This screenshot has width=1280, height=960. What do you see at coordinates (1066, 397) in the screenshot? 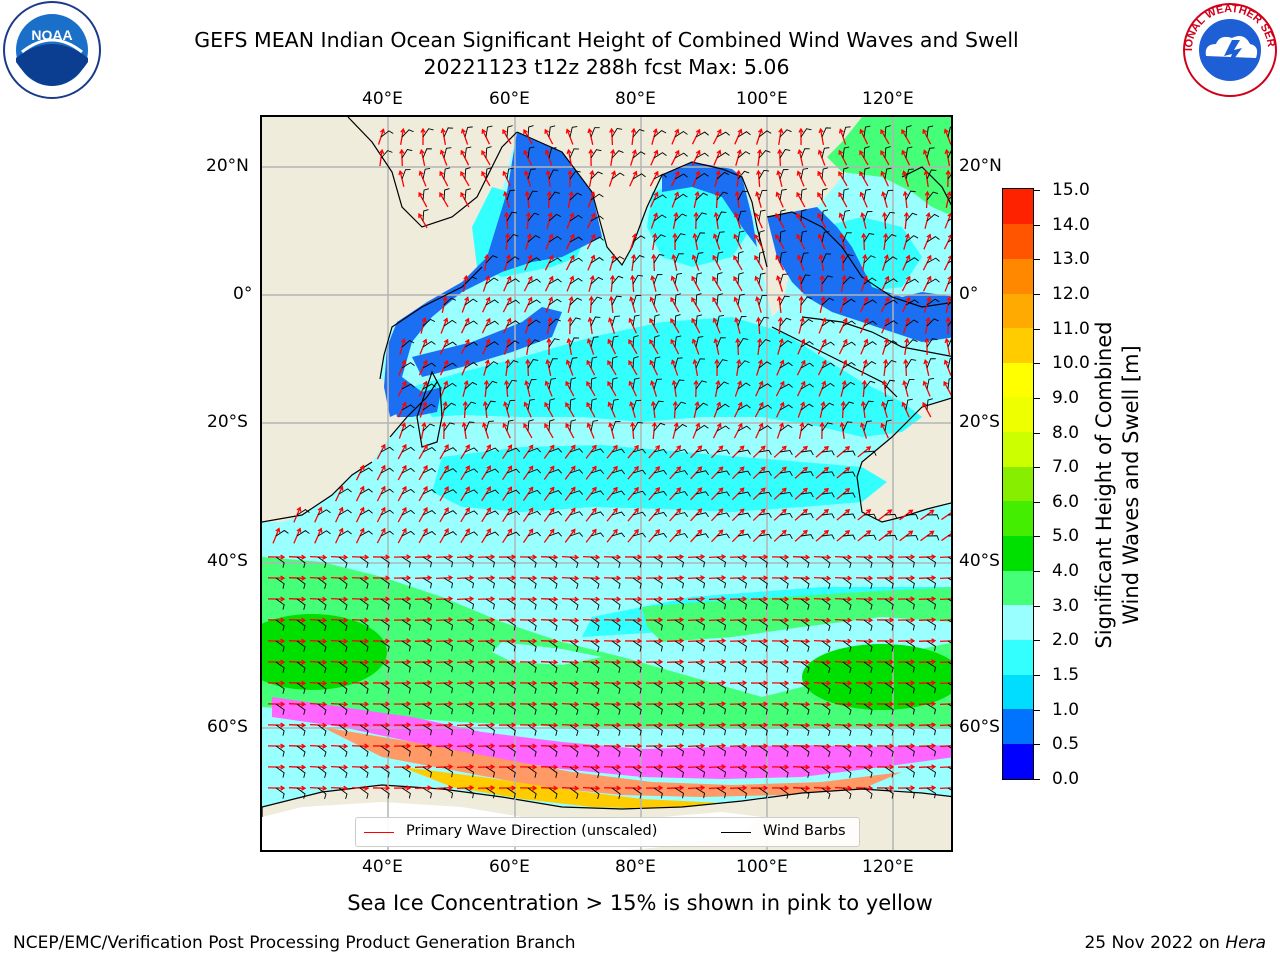
I see `colorbar-tick-label: 9.0` at bounding box center [1066, 397].